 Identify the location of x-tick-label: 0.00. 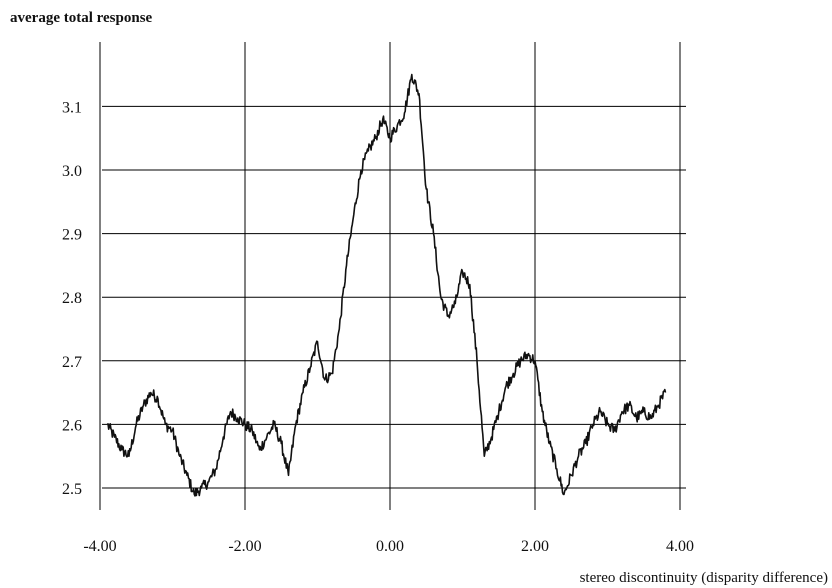
(390, 546).